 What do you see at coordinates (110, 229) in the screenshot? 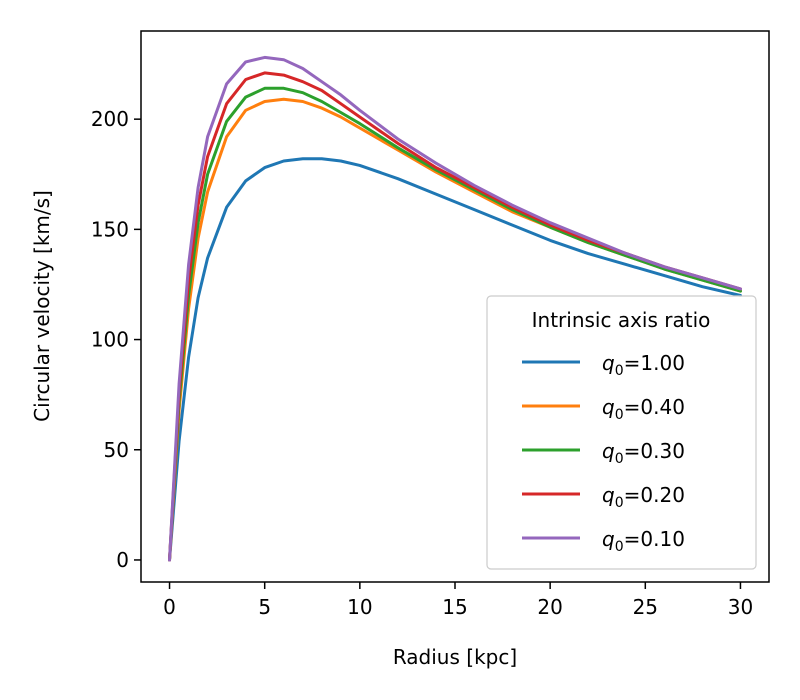
I see `y-tick-label: 150` at bounding box center [110, 229].